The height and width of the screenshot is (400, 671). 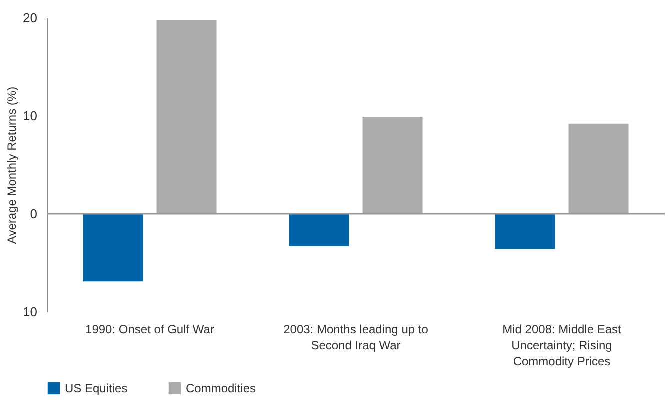 I want to click on x-tick-label: 1990: Onset of Gulf War, so click(x=150, y=329).